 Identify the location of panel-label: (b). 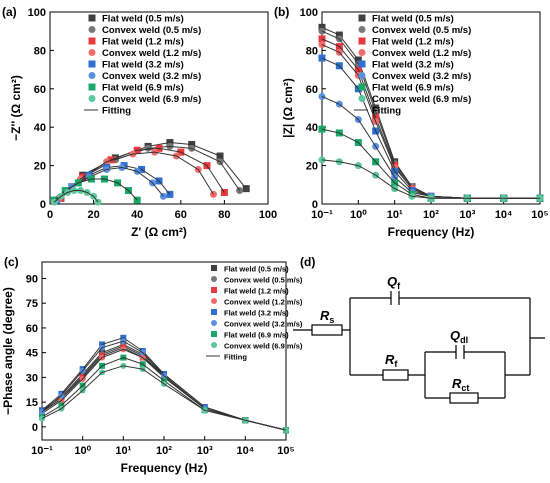
(281, 12).